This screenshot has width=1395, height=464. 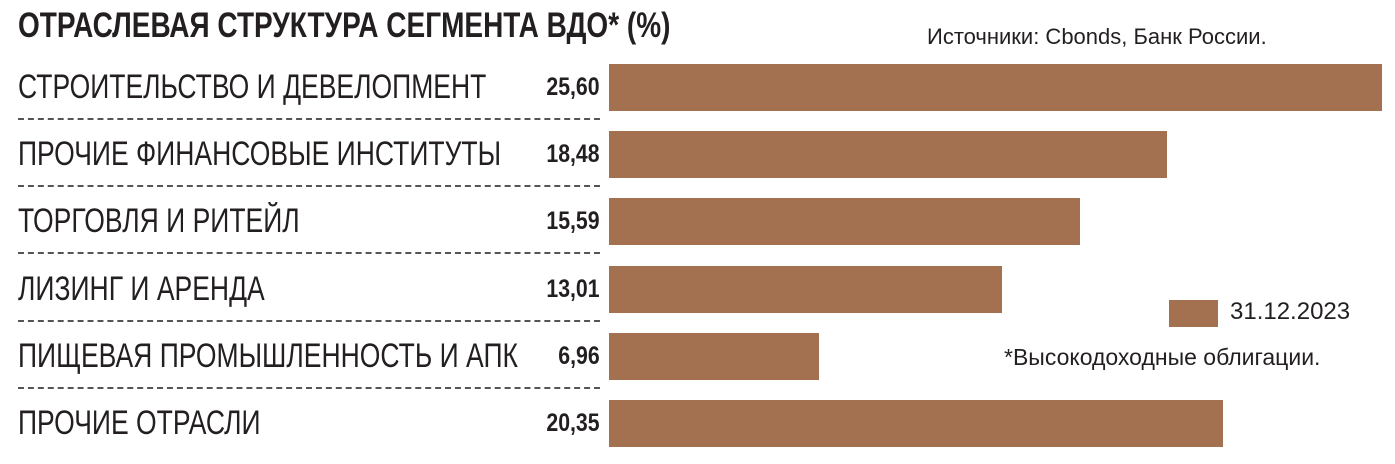 What do you see at coordinates (1290, 311) in the screenshot?
I see `legend-label: 31.12.2023` at bounding box center [1290, 311].